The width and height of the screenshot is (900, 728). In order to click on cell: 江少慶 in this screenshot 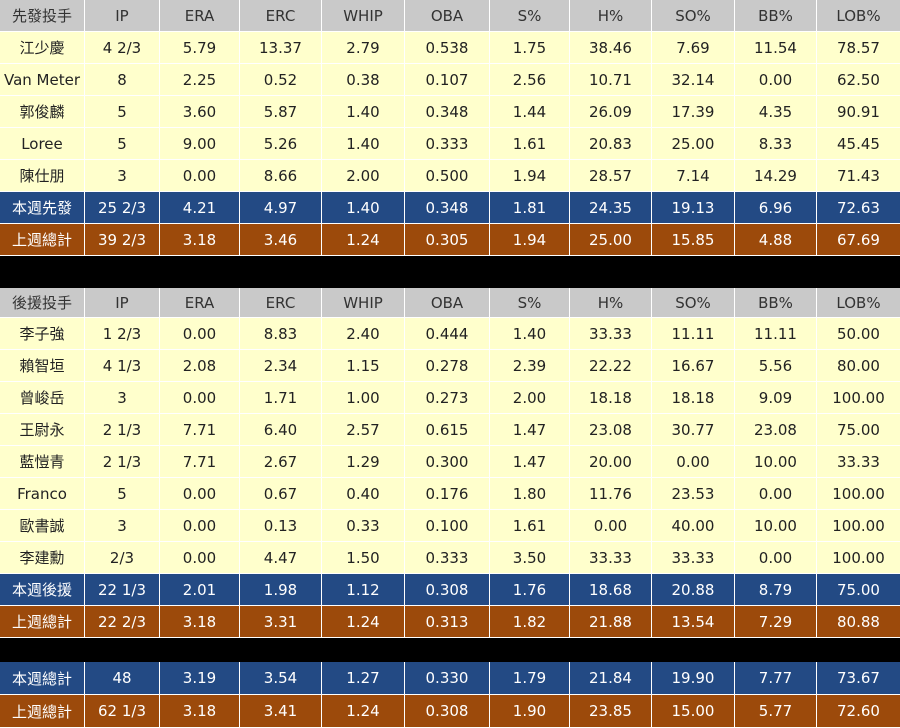, I will do `click(42, 48)`.